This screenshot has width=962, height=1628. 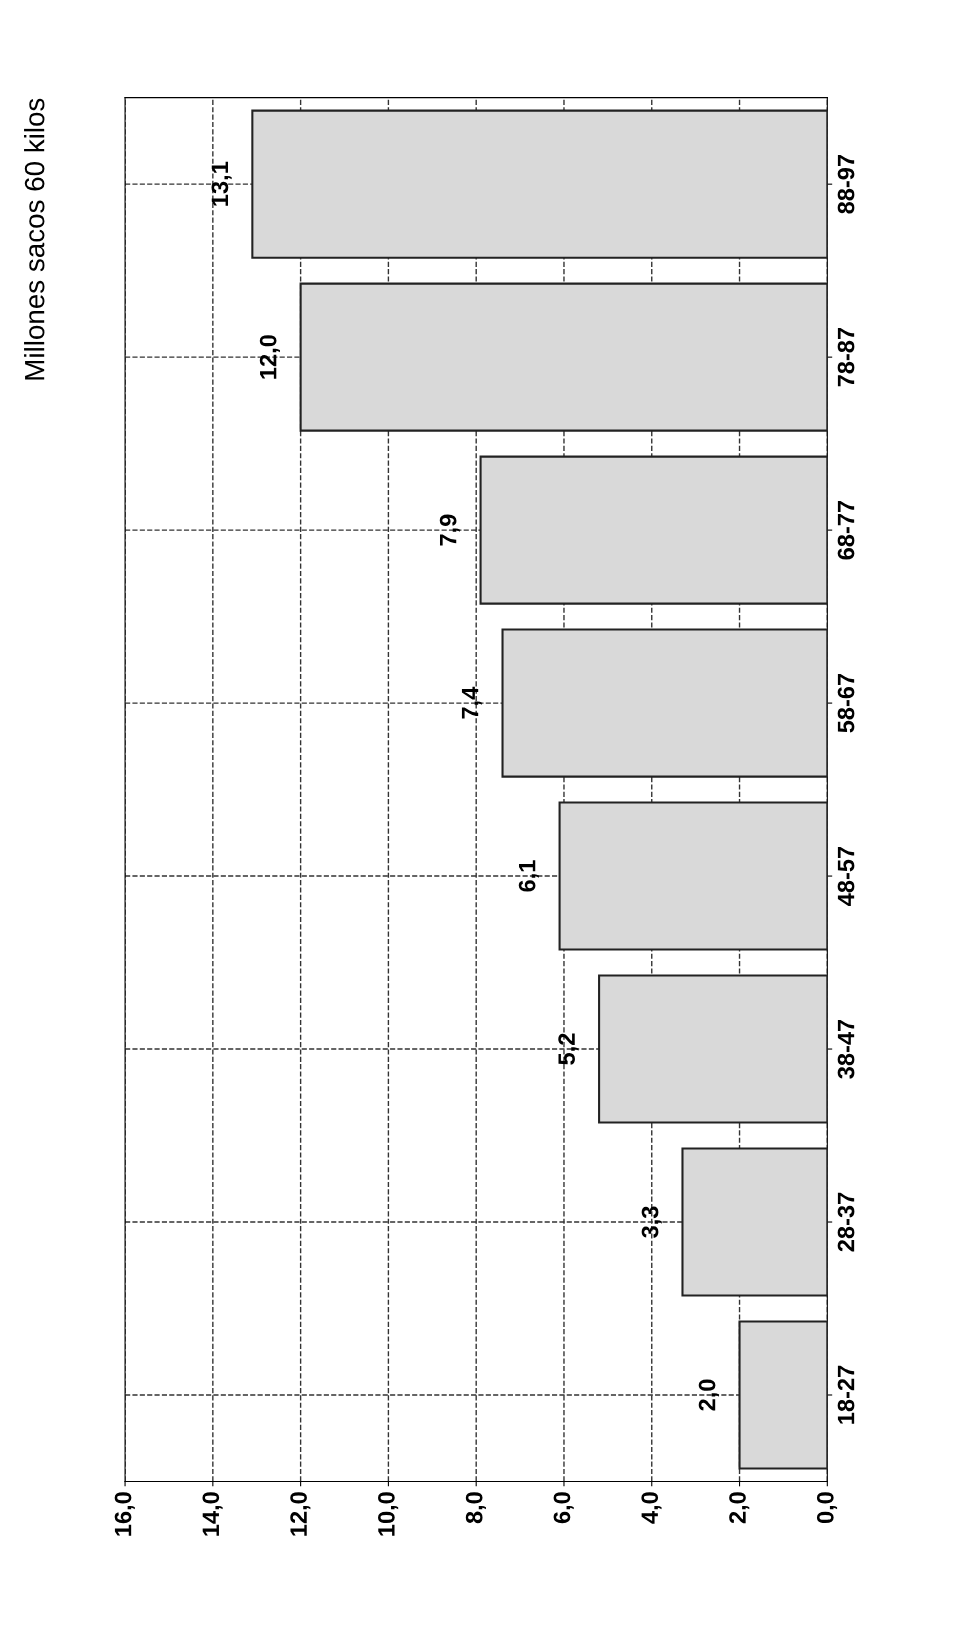 I want to click on x-tick-label: 2,0, so click(x=739, y=1508).